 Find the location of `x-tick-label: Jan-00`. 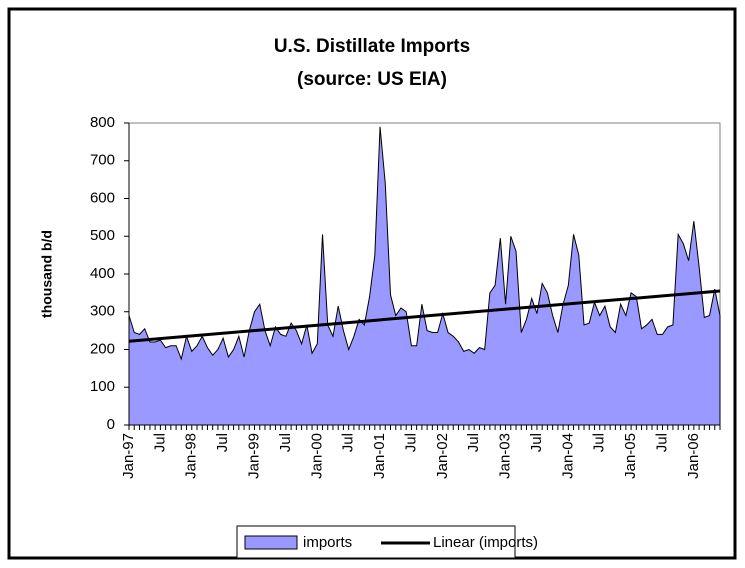

x-tick-label: Jan-00 is located at coordinates (316, 456).